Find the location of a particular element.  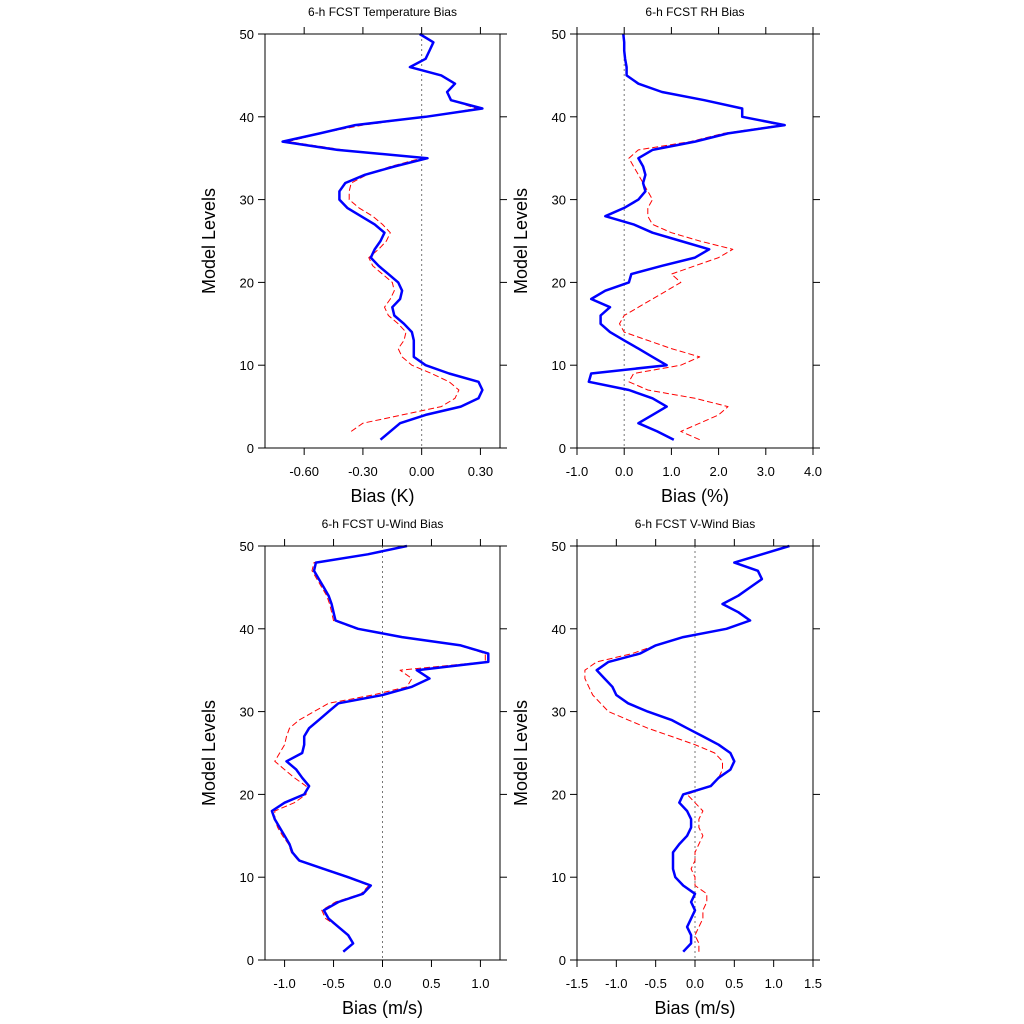

x-tick-label: 2.0 is located at coordinates (719, 471).